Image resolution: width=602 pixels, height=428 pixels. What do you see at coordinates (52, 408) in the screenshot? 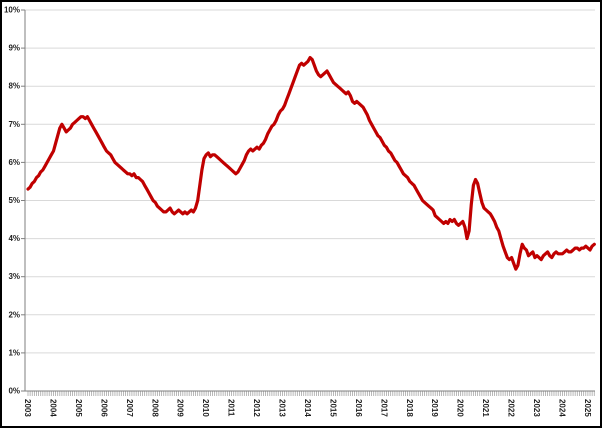
I see `x-axis-label: 2004` at bounding box center [52, 408].